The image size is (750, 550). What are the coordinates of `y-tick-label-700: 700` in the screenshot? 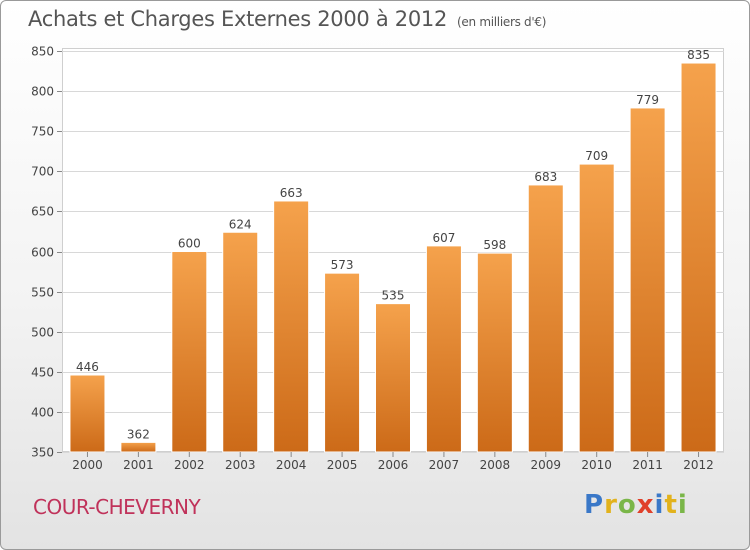 It's located at (42, 172).